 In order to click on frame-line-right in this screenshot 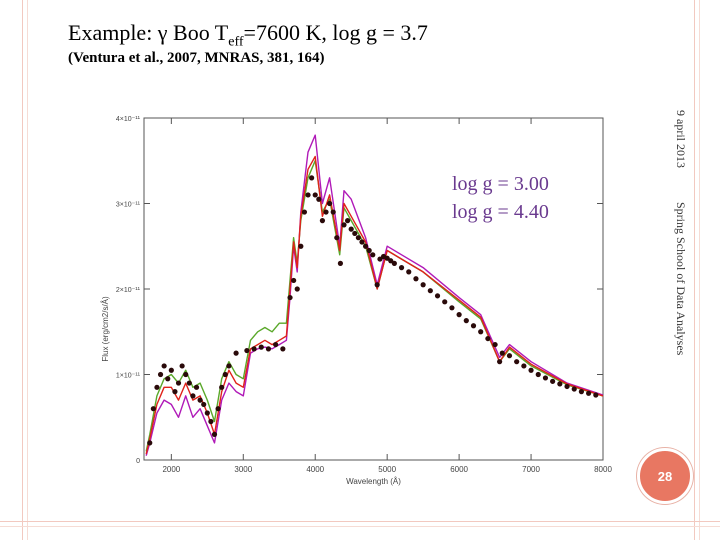, I will do `click(694, 270)`.